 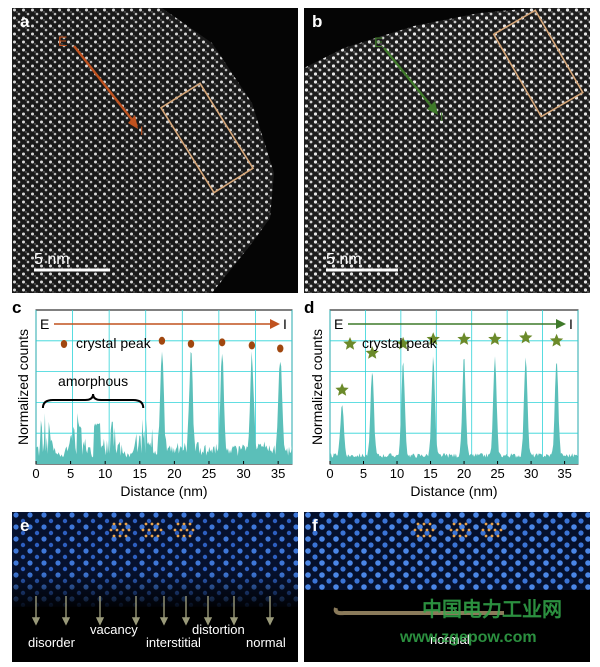 I want to click on annotation-normal-f: normal, so click(x=450, y=639).